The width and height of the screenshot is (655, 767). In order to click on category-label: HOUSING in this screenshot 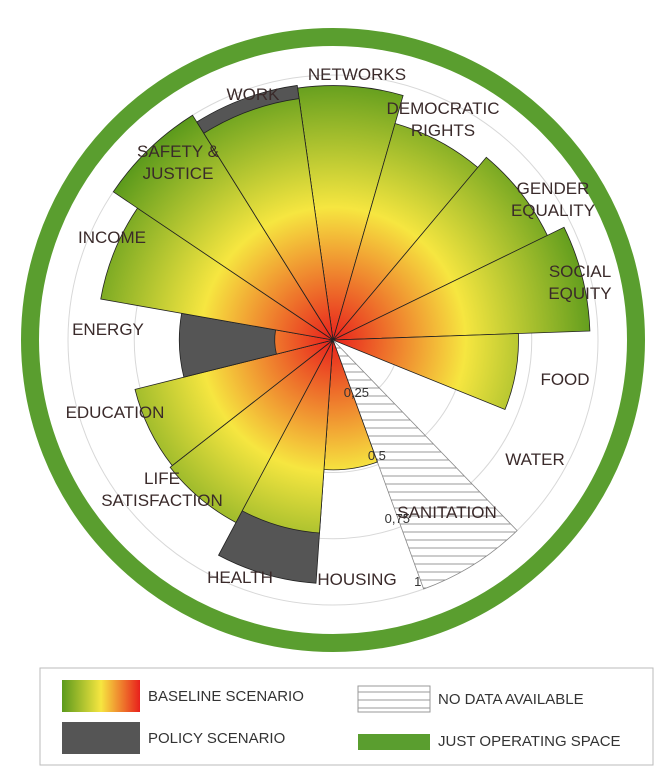, I will do `click(357, 579)`.